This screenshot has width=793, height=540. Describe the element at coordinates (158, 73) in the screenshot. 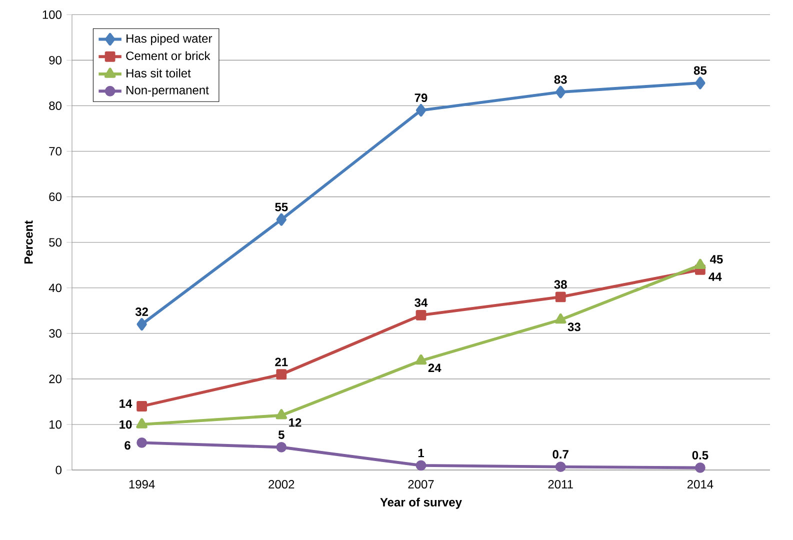

I see `legend-label: Has sit toilet` at that location.